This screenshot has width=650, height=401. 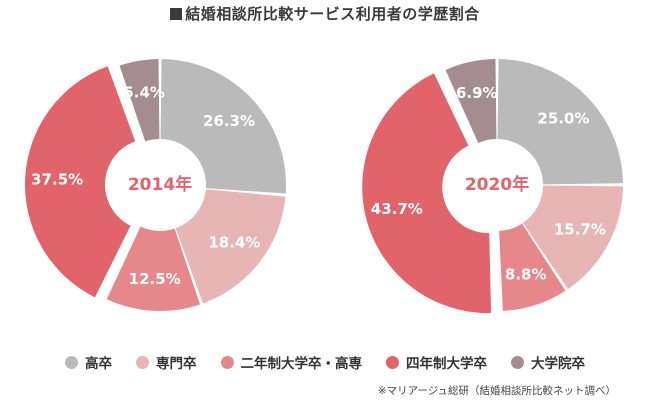 What do you see at coordinates (176, 364) in the screenshot?
I see `legend-label: 専門卒` at bounding box center [176, 364].